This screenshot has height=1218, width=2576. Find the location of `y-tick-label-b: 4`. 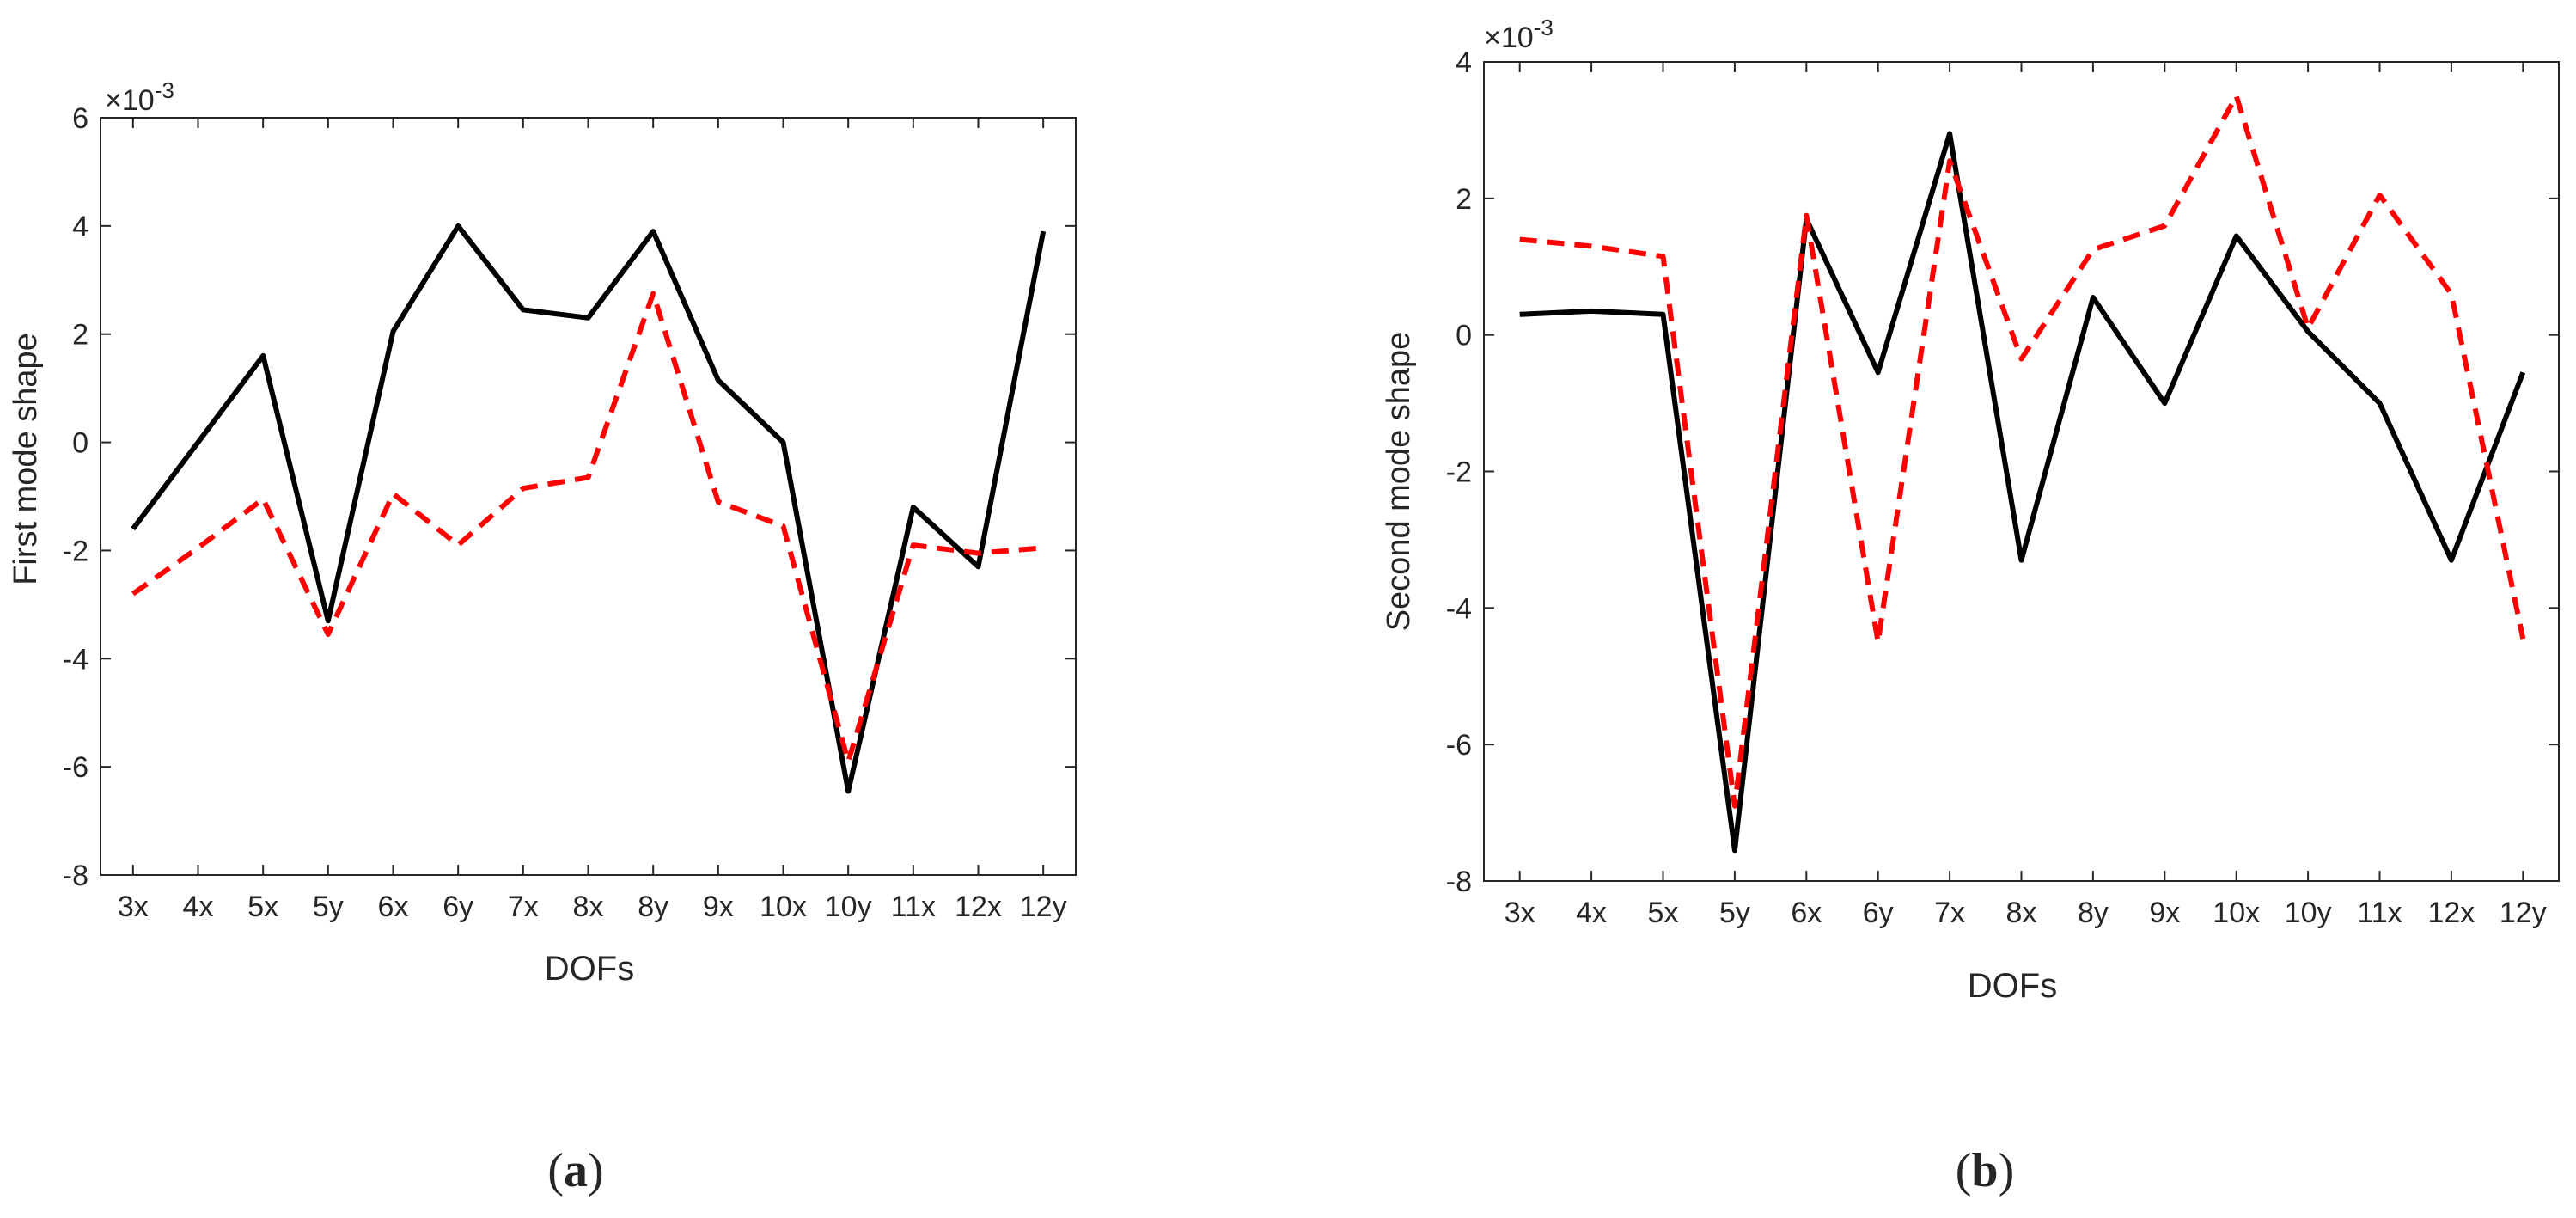

y-tick-label-b: 4 is located at coordinates (1464, 62).